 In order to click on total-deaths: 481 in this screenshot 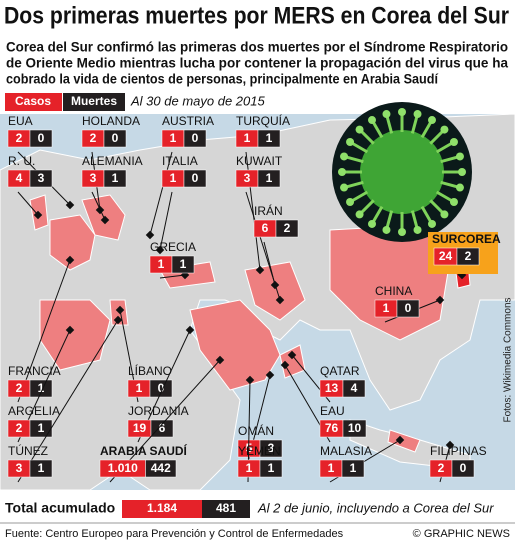, I will do `click(226, 508)`.